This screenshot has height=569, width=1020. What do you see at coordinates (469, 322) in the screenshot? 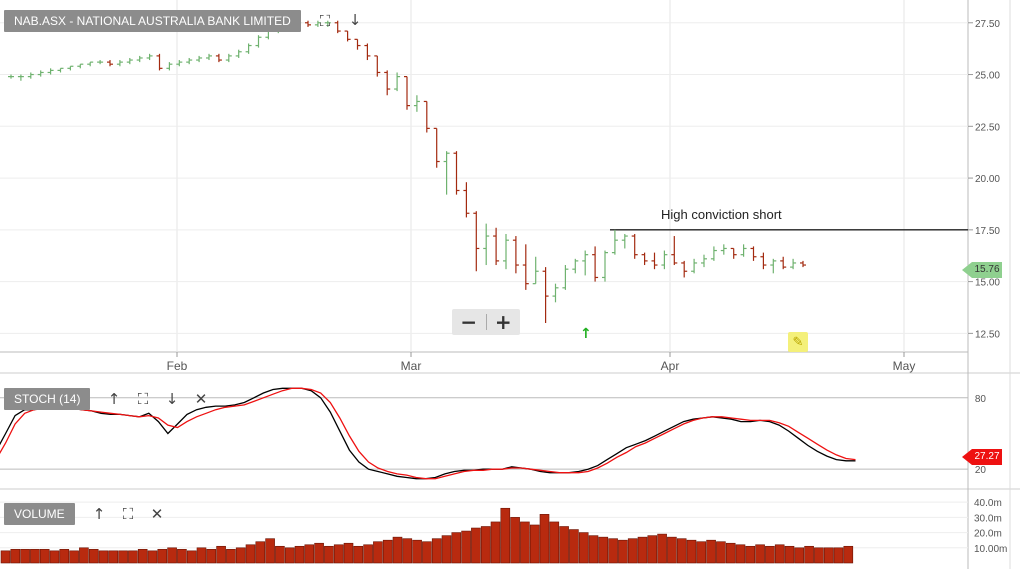
I see `zoom-out-button: −` at bounding box center [469, 322].